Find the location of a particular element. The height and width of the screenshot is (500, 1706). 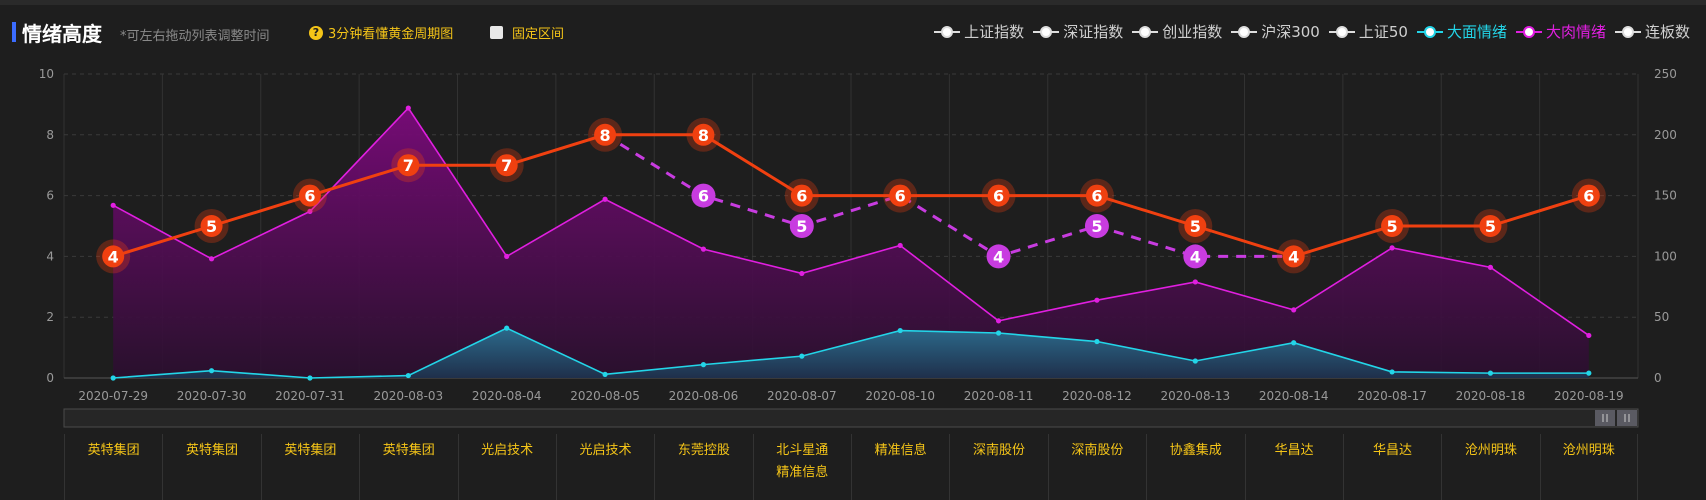

y-right-tick-label: 150 is located at coordinates (1665, 196).